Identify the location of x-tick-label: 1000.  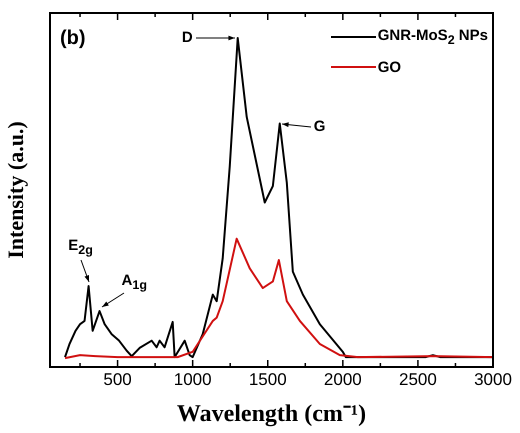
(193, 379).